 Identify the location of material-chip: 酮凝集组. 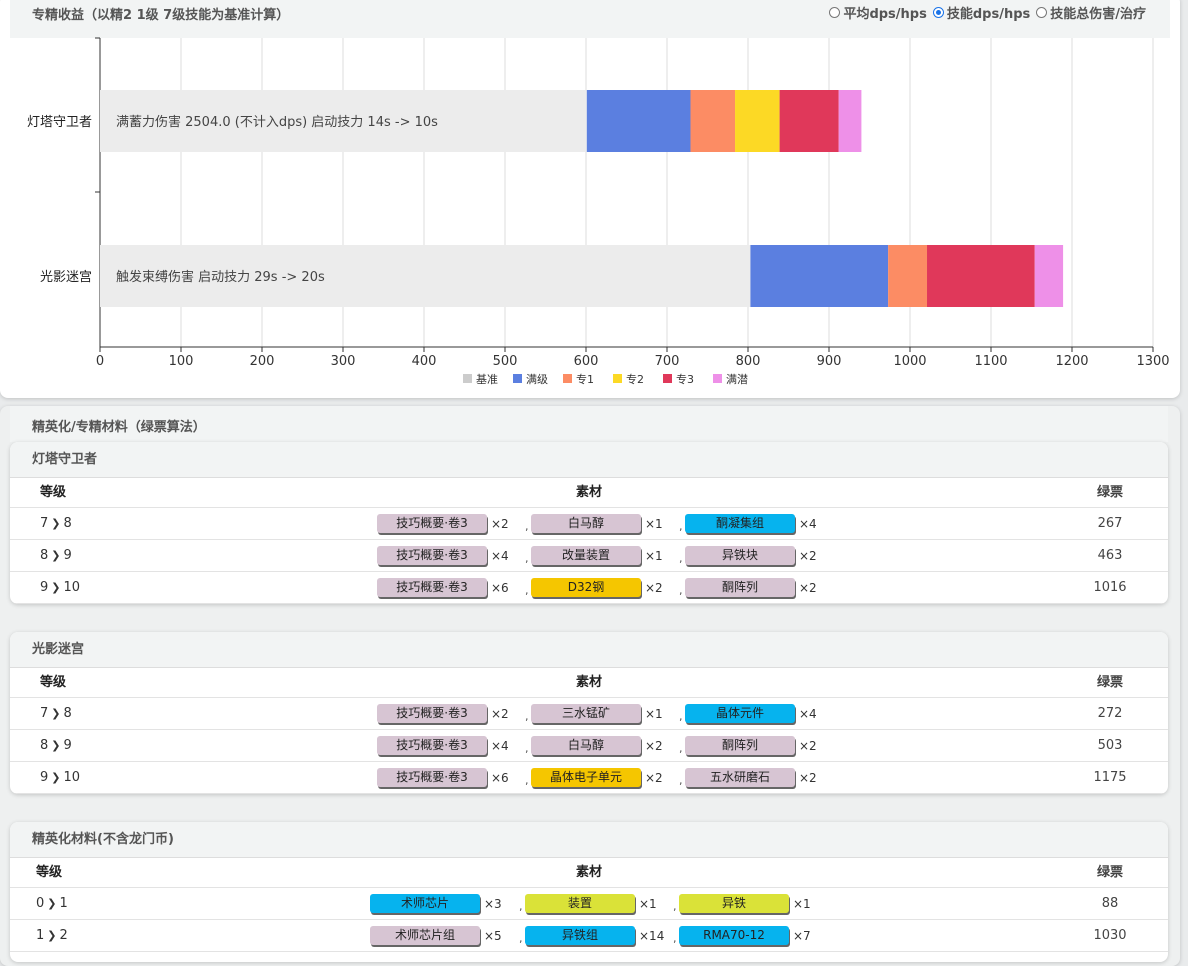
(740, 523).